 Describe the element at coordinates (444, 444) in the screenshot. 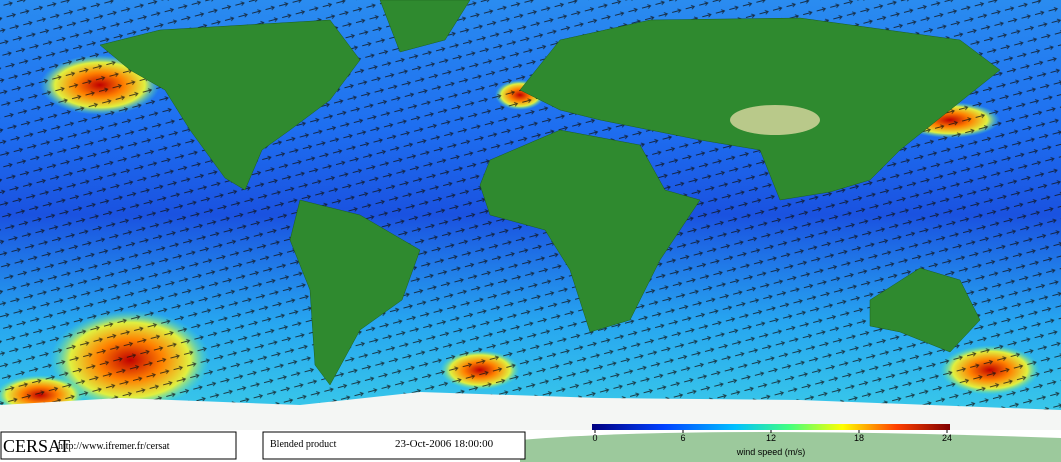

I see `timestamp: 23-Oct-2006 18:00:00` at that location.